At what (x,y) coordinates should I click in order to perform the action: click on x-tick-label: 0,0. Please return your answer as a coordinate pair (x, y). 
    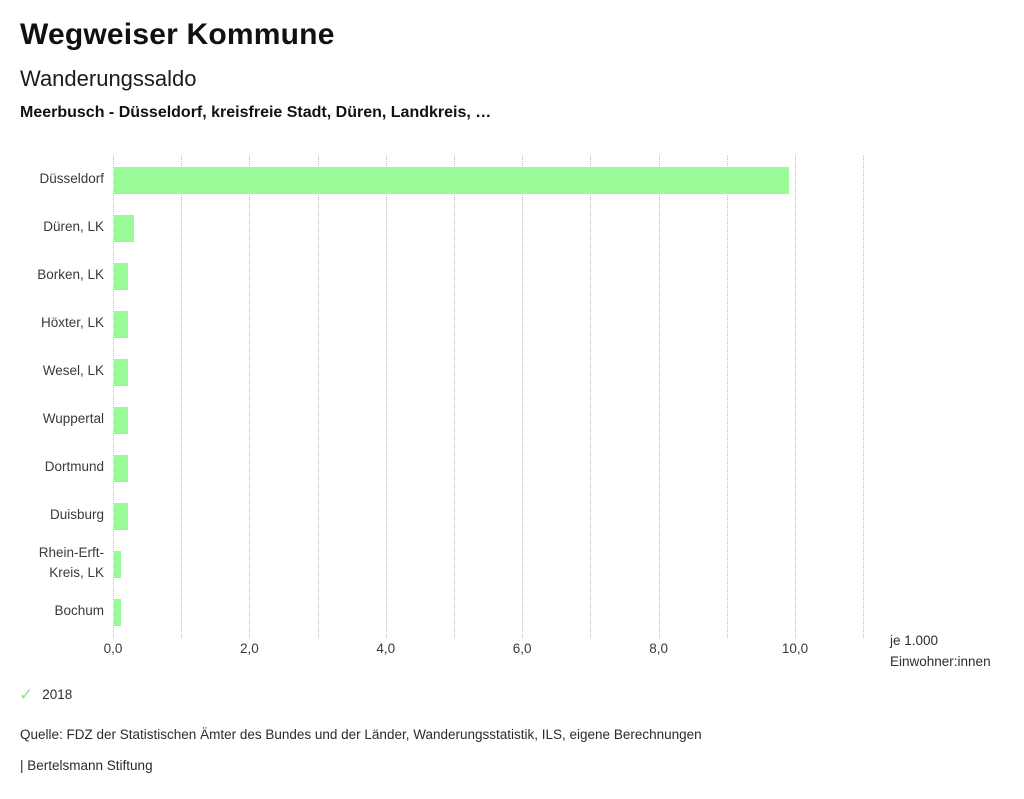
    Looking at the image, I should click on (113, 648).